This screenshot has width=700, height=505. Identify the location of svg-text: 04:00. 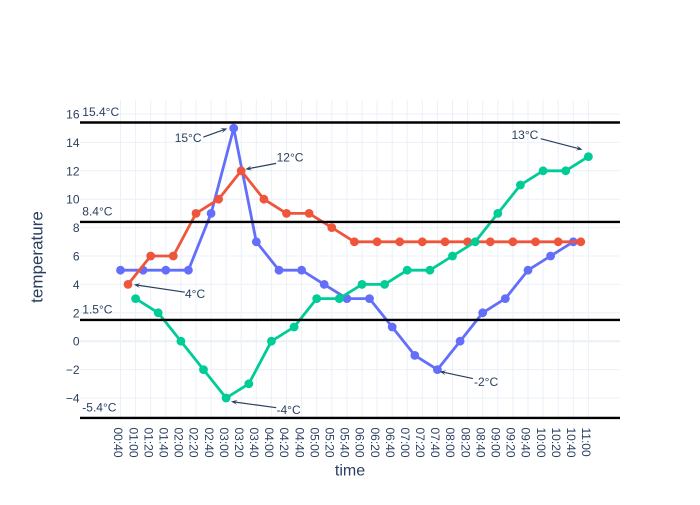
(269, 443).